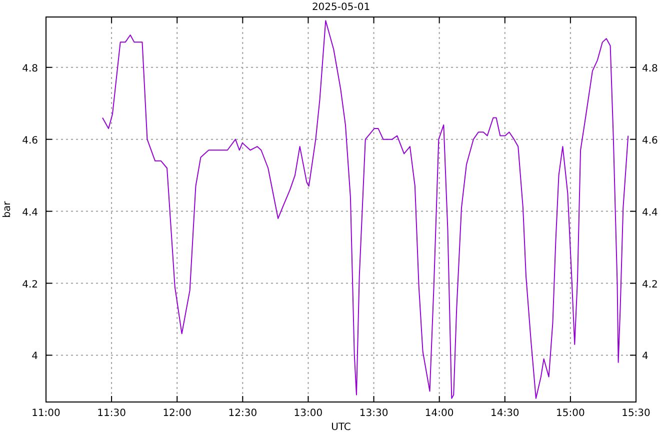  Describe the element at coordinates (7, 209) in the screenshot. I see `y-axis-title: bar` at that location.